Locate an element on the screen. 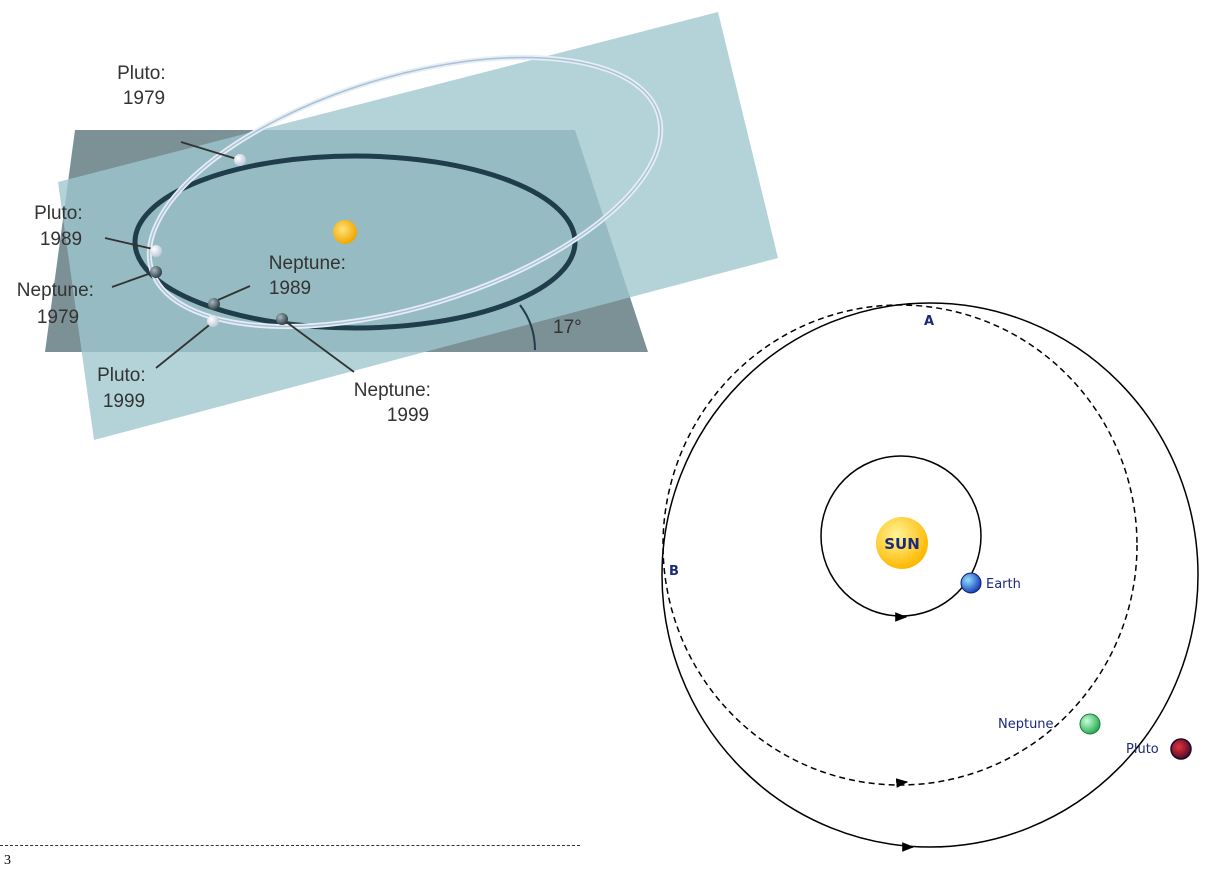  earth-icon is located at coordinates (971, 583).